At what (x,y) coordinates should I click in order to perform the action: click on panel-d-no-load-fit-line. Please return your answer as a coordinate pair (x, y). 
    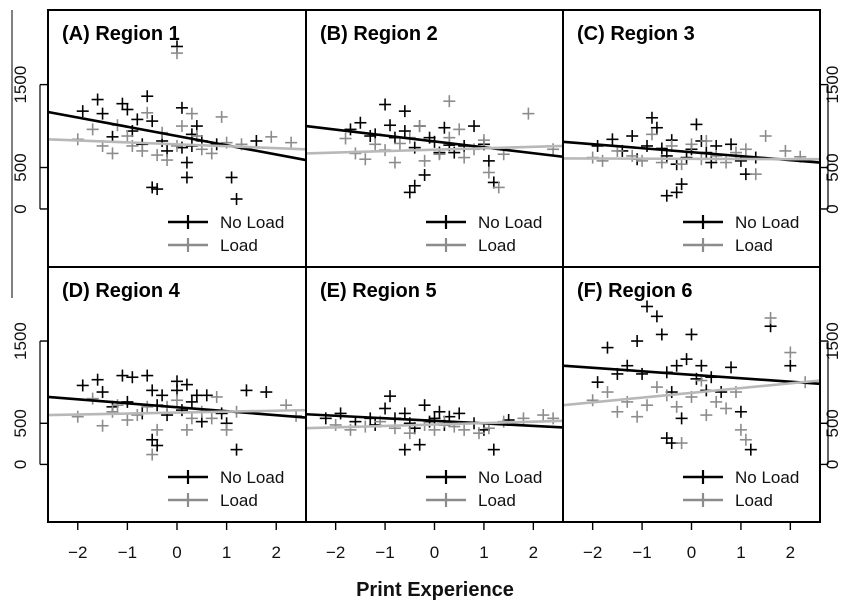
    Looking at the image, I should click on (177, 407).